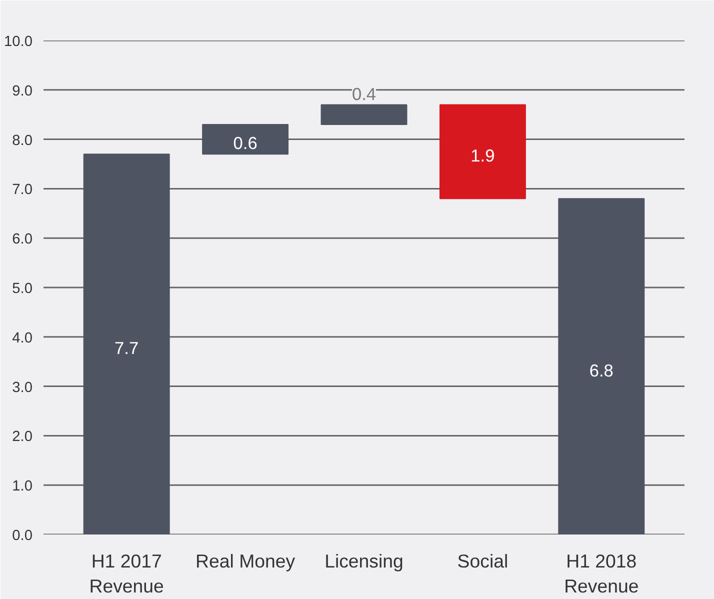 The width and height of the screenshot is (714, 599). Describe the element at coordinates (601, 573) in the screenshot. I see `x-tick-label: H1 2018 Revenue` at that location.